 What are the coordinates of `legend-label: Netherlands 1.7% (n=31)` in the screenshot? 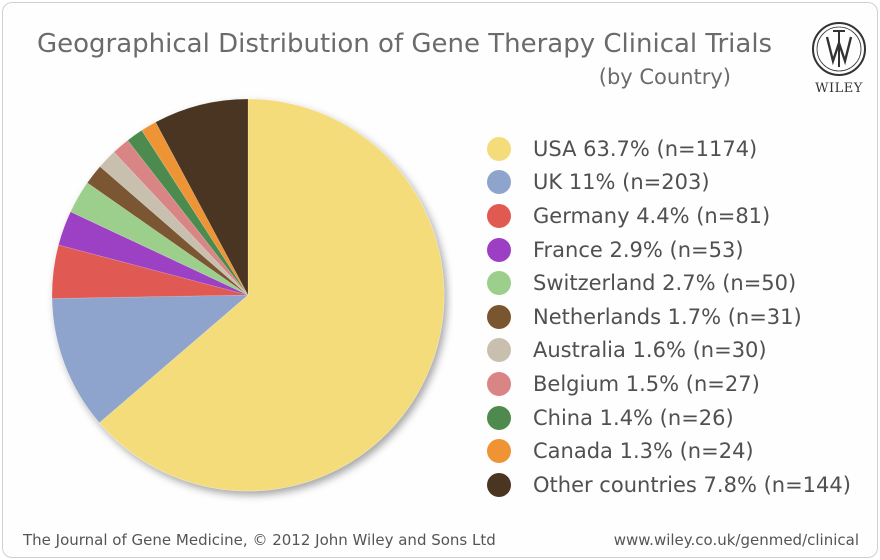 It's located at (667, 316).